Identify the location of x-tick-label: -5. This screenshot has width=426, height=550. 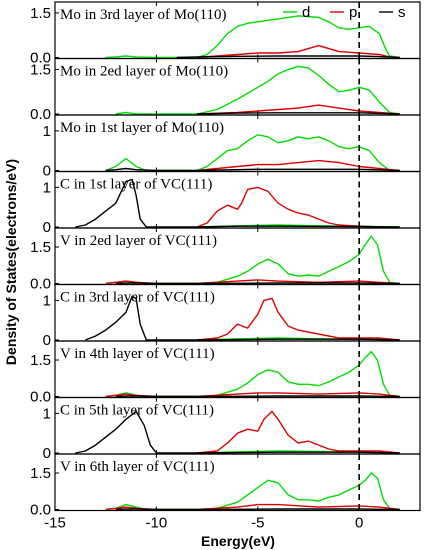
(257, 523).